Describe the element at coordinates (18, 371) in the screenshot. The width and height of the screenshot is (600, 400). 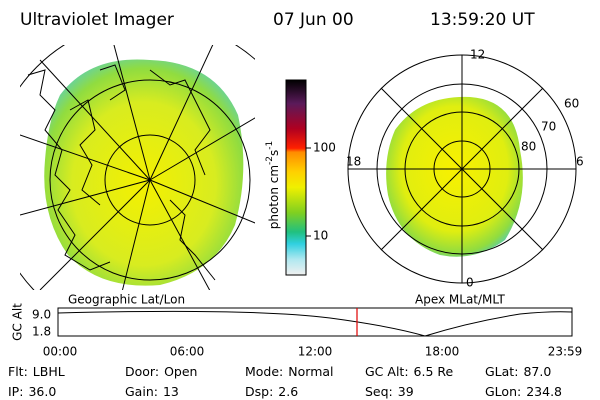
I see `status-label: Flt:` at that location.